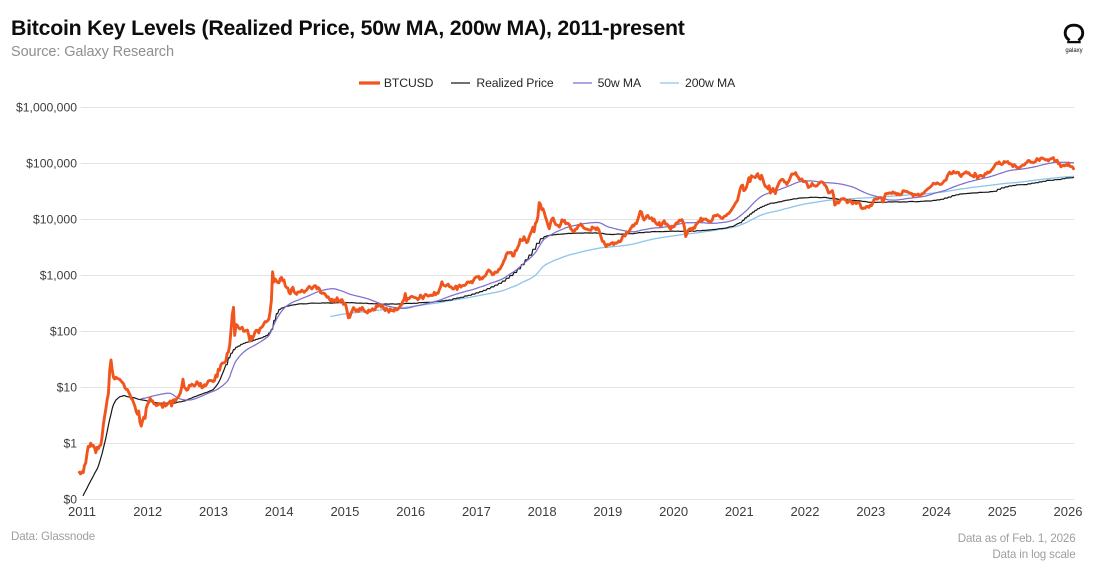 This screenshot has height=568, width=1100. Describe the element at coordinates (476, 511) in the screenshot. I see `svg-text: 2017` at that location.